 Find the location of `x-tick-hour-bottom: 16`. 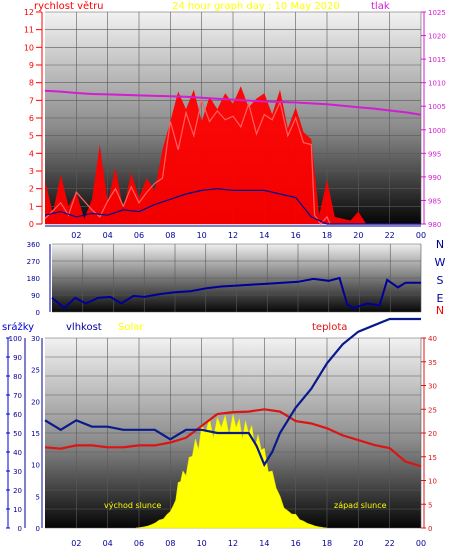

x-tick-hour-bottom: 16 is located at coordinates (296, 543).